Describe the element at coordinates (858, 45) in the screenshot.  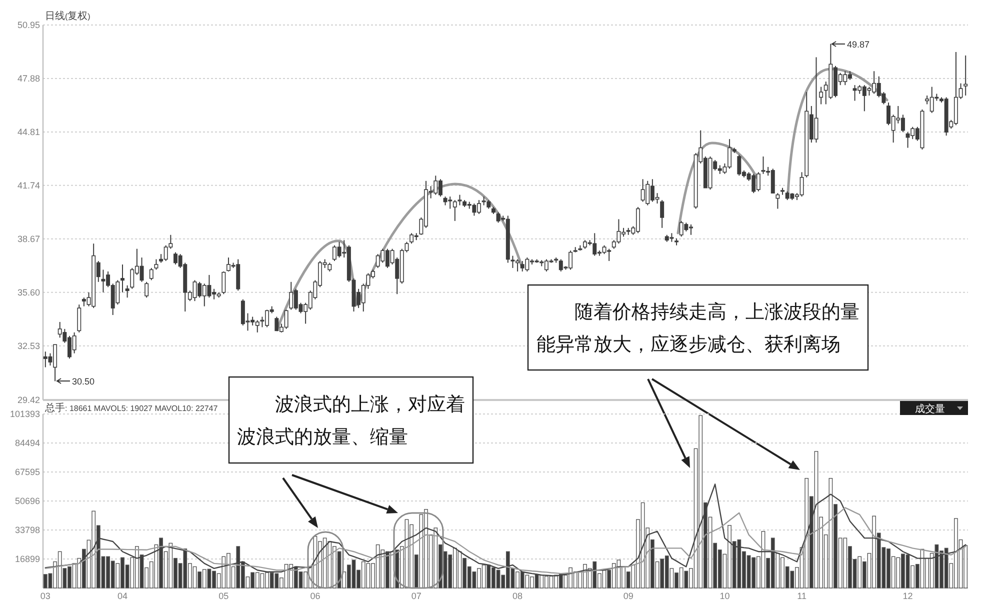
I see `annotation: 49.87` at that location.